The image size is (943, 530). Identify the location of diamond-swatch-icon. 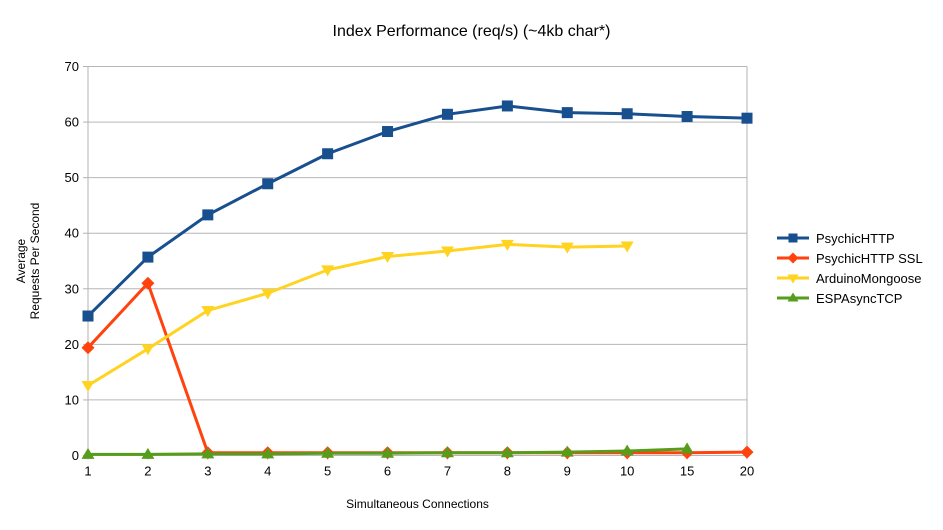
(793, 258).